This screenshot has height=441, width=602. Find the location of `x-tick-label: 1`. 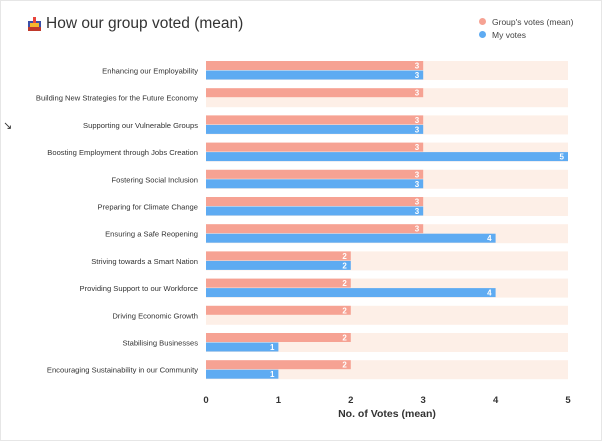

x-tick-label: 1 is located at coordinates (279, 400).